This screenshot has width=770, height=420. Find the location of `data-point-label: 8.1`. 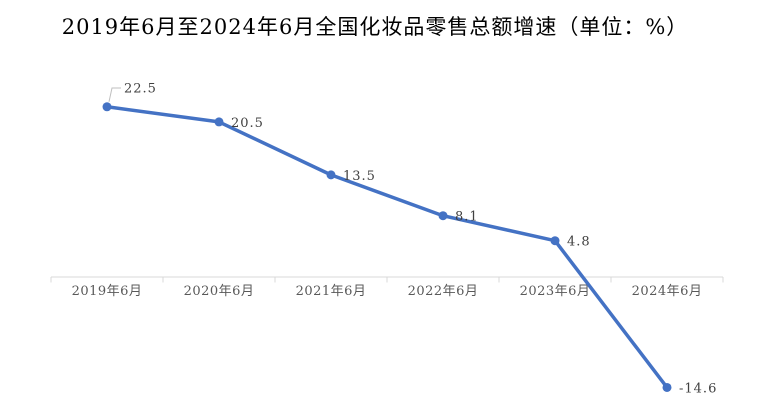

data-point-label: 8.1 is located at coordinates (467, 217).